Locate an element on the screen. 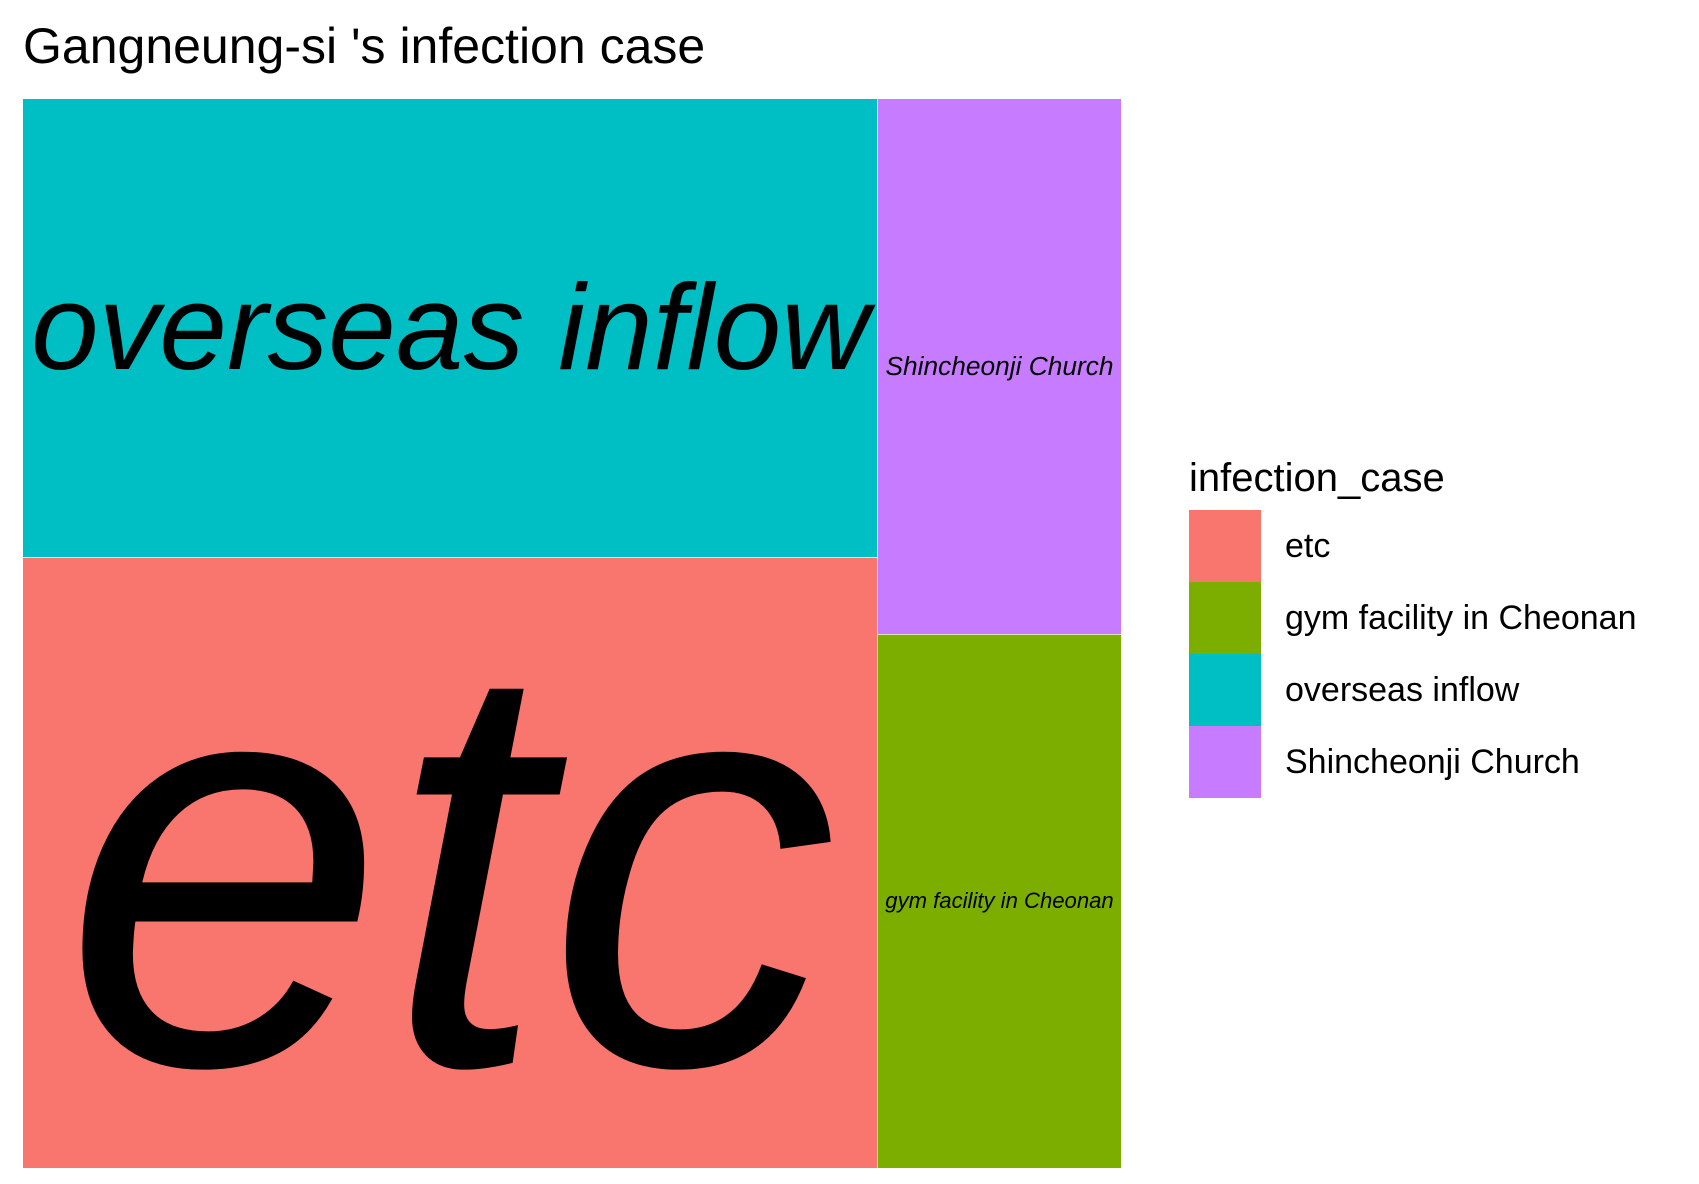 This screenshot has width=1699, height=1184. legend-key-overseas-inflow is located at coordinates (1225, 690).